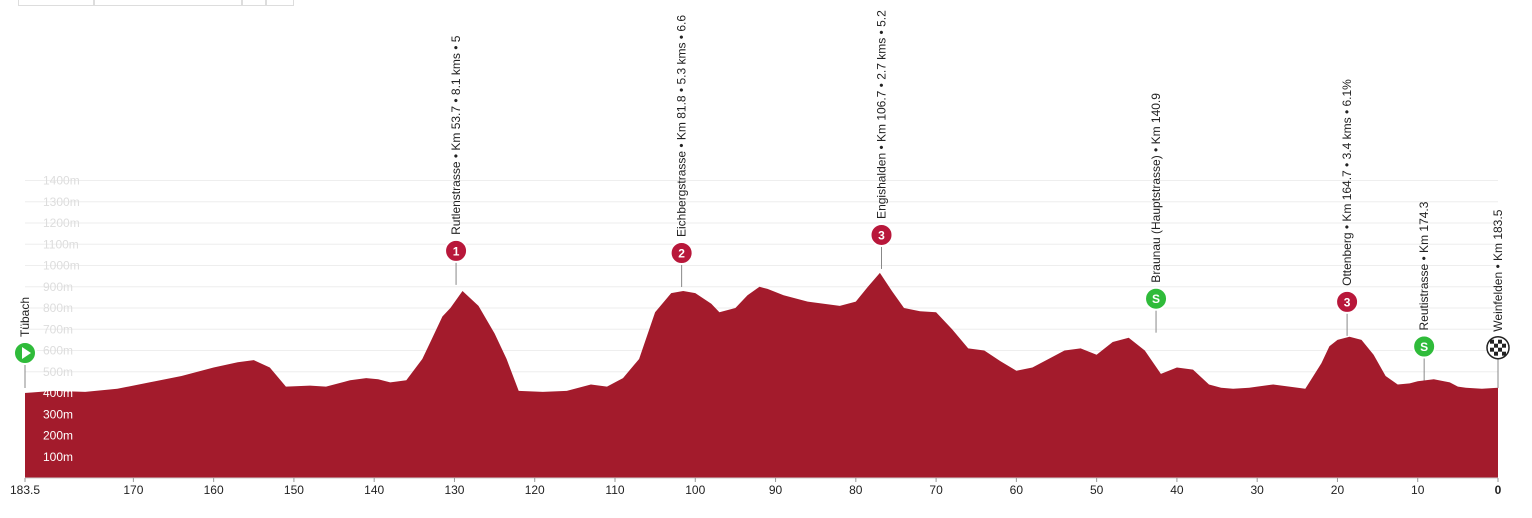 The image size is (1532, 518). I want to click on y-tick-label: 1000m, so click(61, 266).